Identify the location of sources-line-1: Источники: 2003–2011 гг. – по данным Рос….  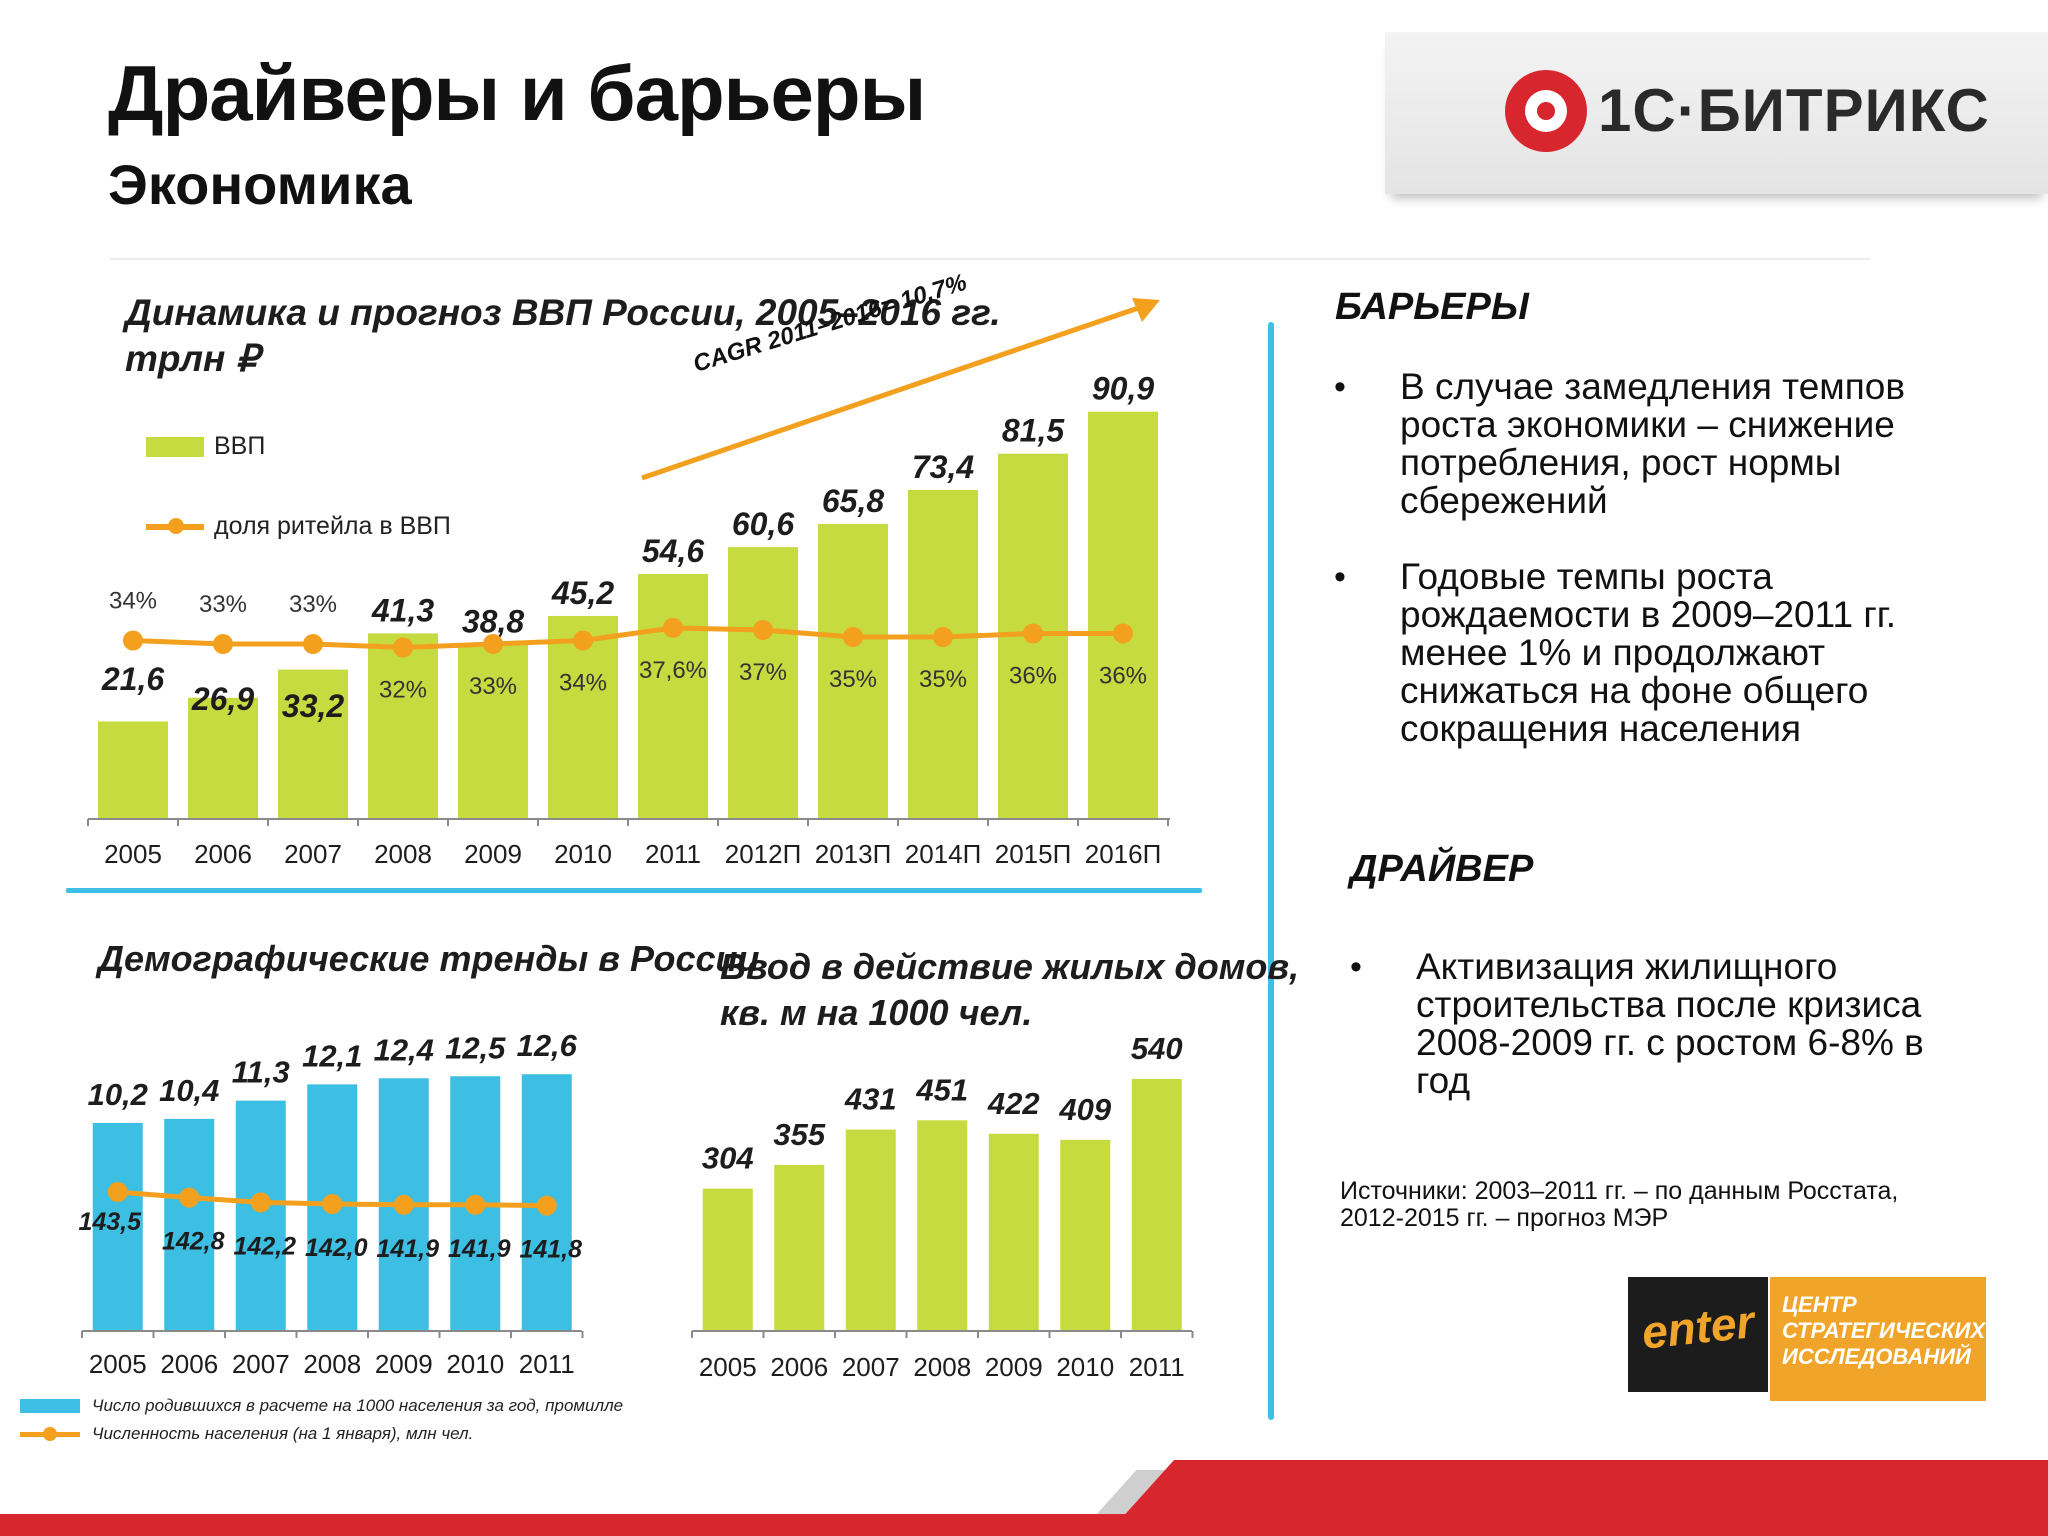
(1619, 1191).